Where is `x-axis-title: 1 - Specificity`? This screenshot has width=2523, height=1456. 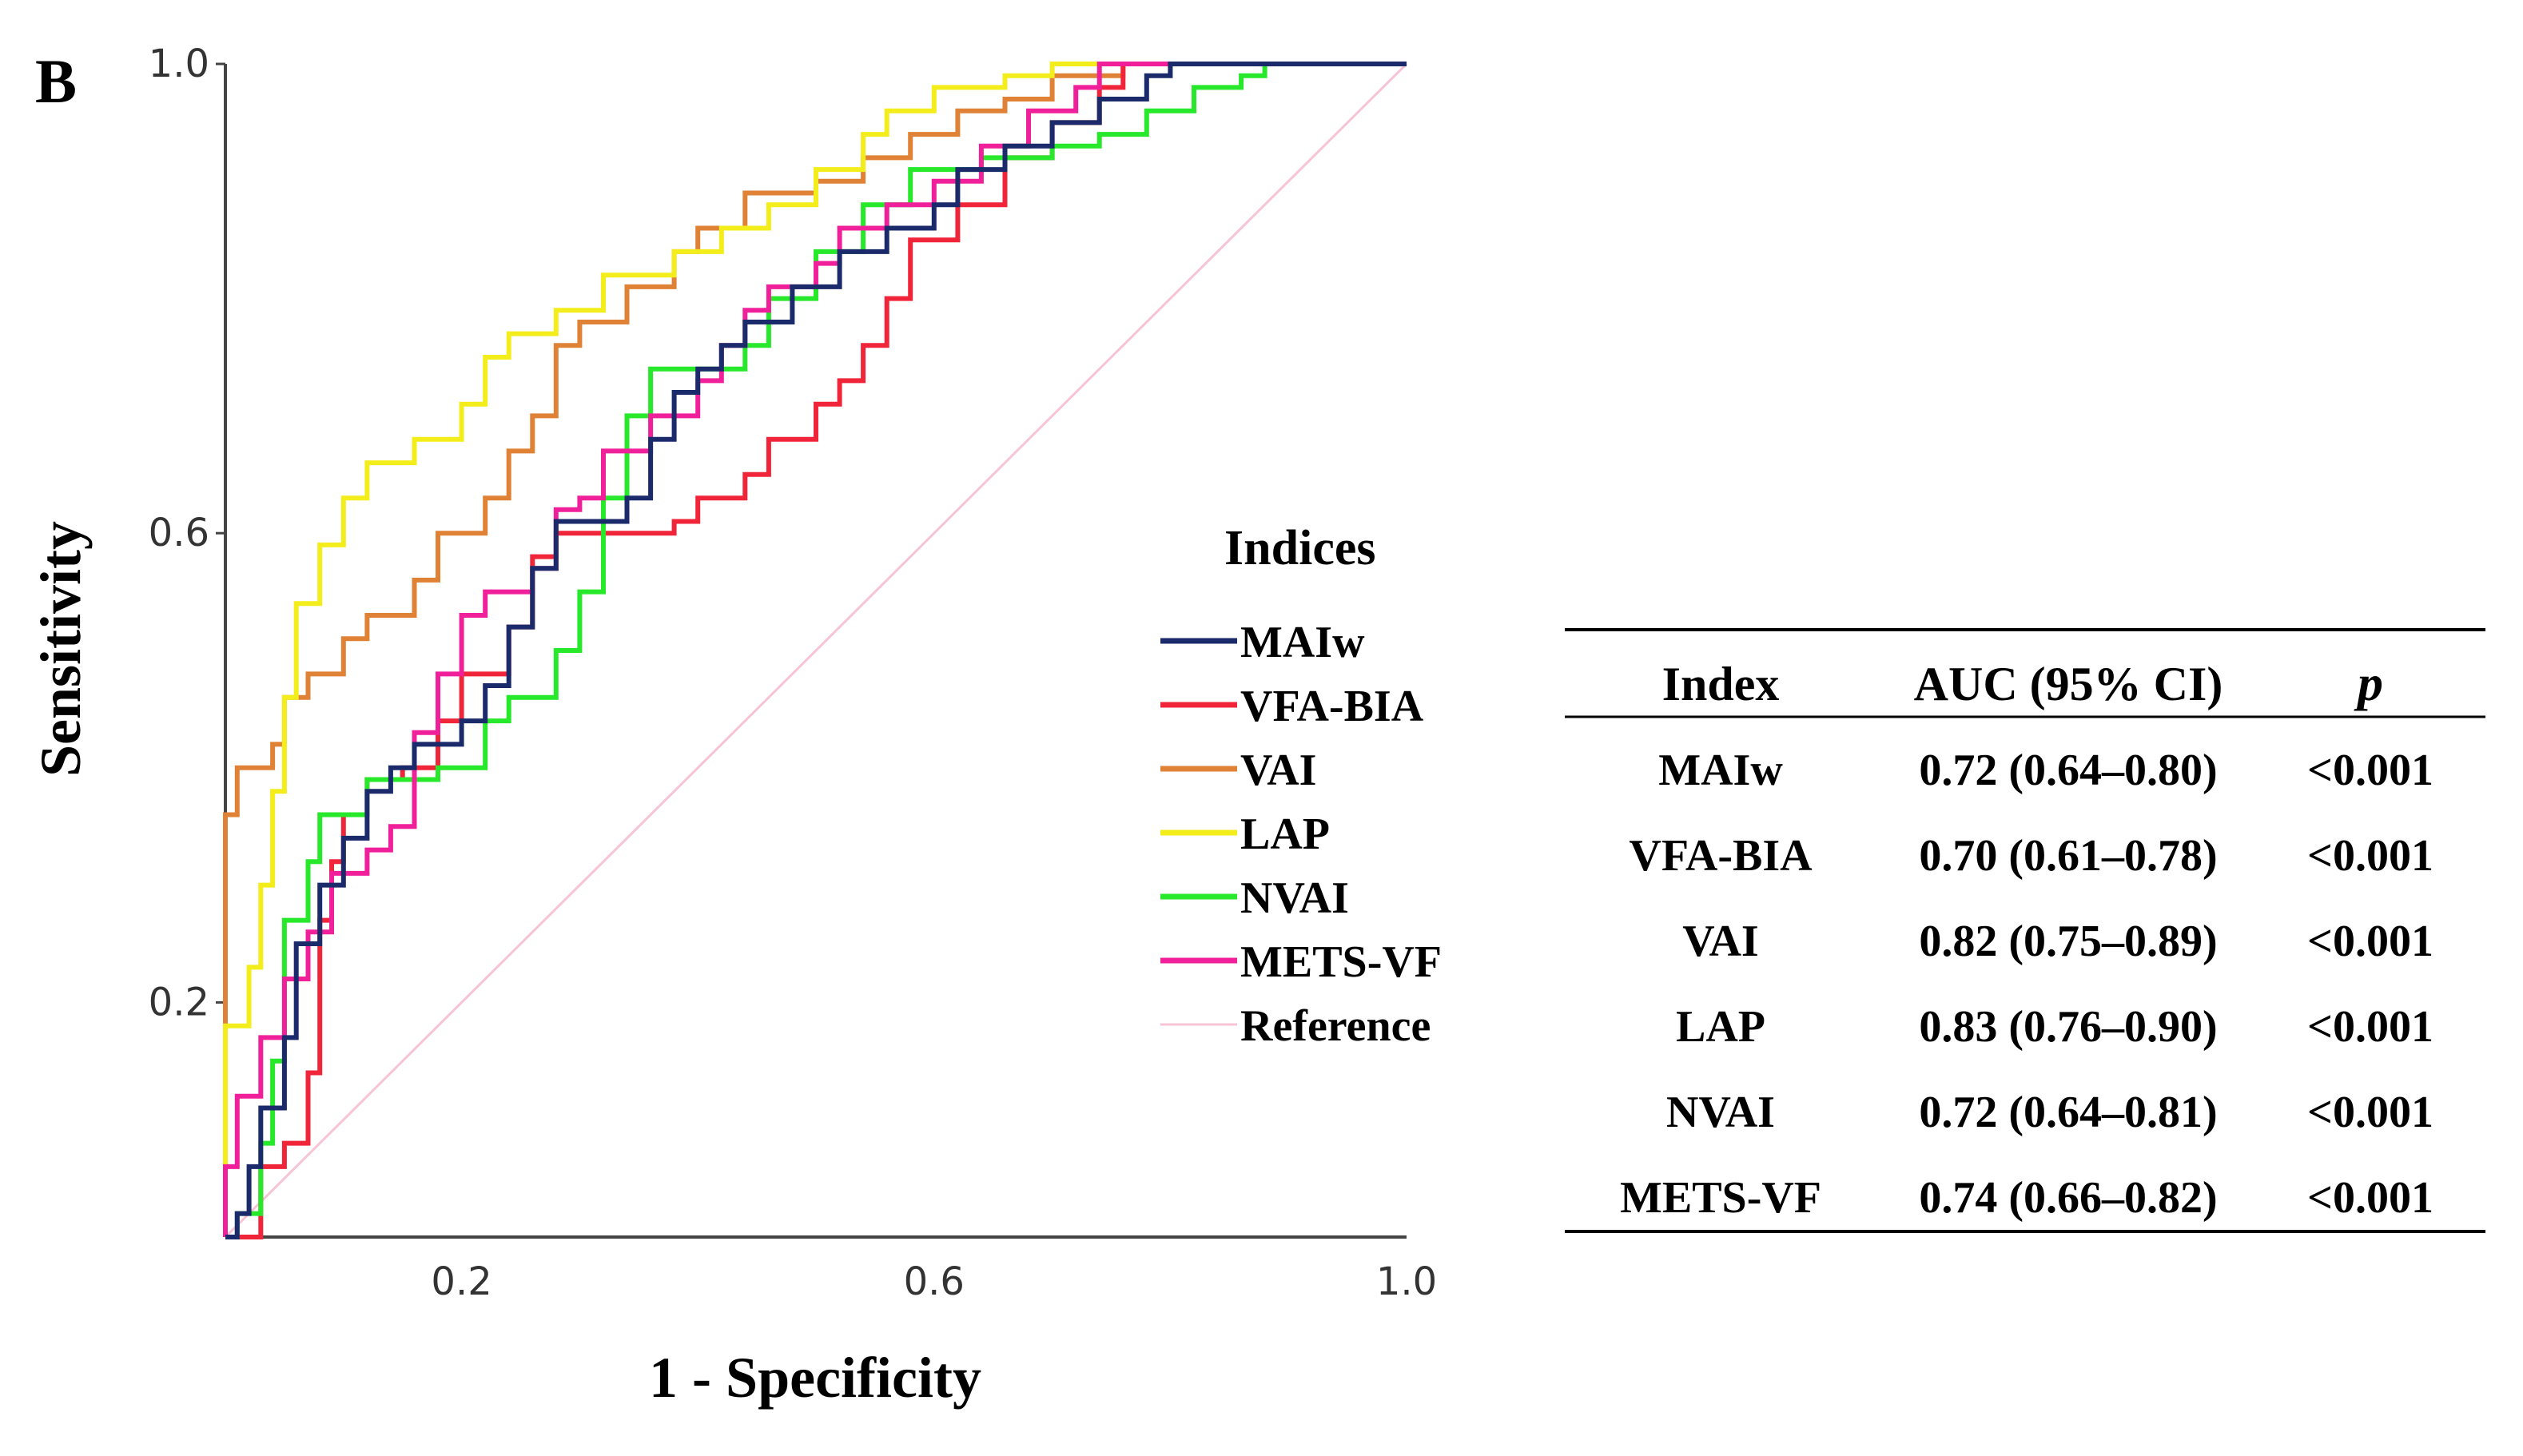 x-axis-title: 1 - Specificity is located at coordinates (815, 1378).